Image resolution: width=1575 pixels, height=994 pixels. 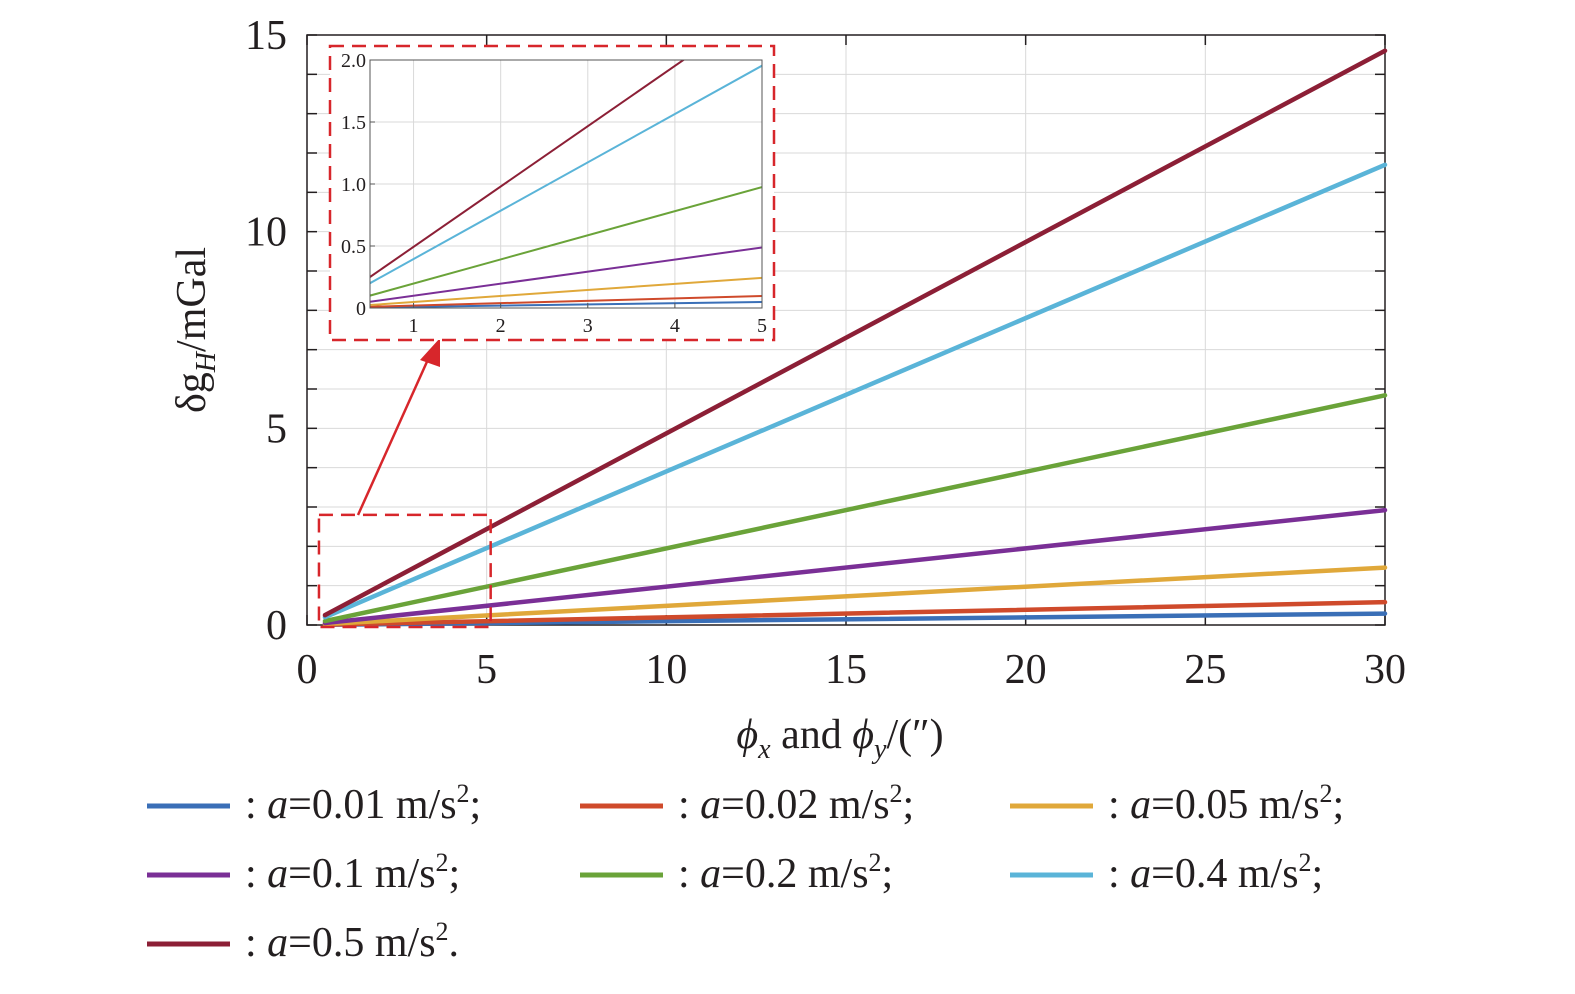 I want to click on x-tick-label: 5, so click(x=486, y=670).